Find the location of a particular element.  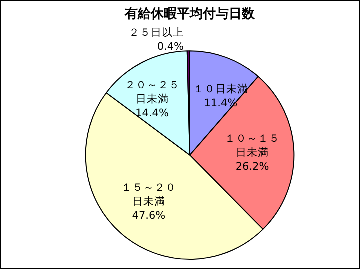

slice-label: １０～１５日未満 is located at coordinates (252, 146).